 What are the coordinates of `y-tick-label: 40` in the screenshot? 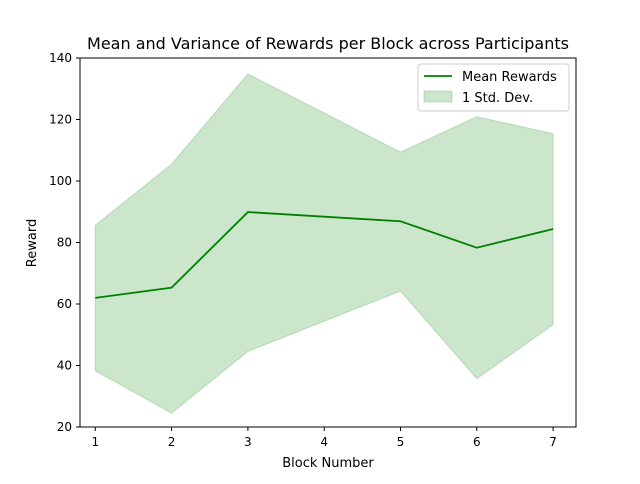 It's located at (64, 366).